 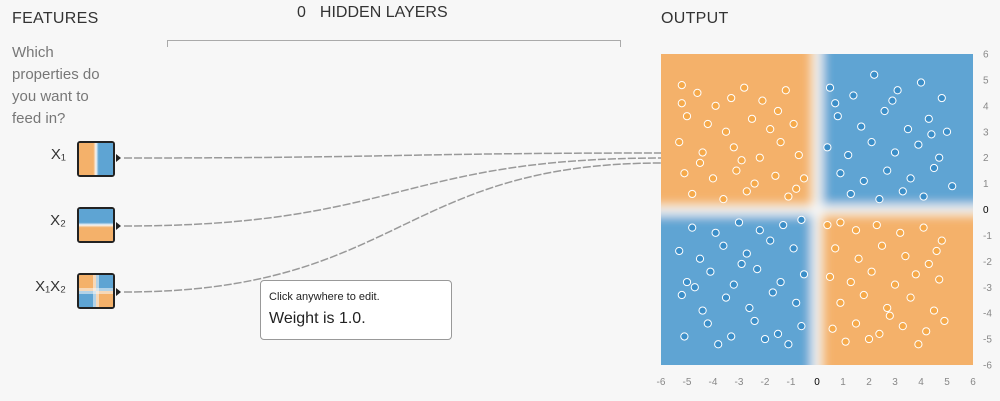 What do you see at coordinates (987, 236) in the screenshot?
I see `y-tick-label: -1` at bounding box center [987, 236].